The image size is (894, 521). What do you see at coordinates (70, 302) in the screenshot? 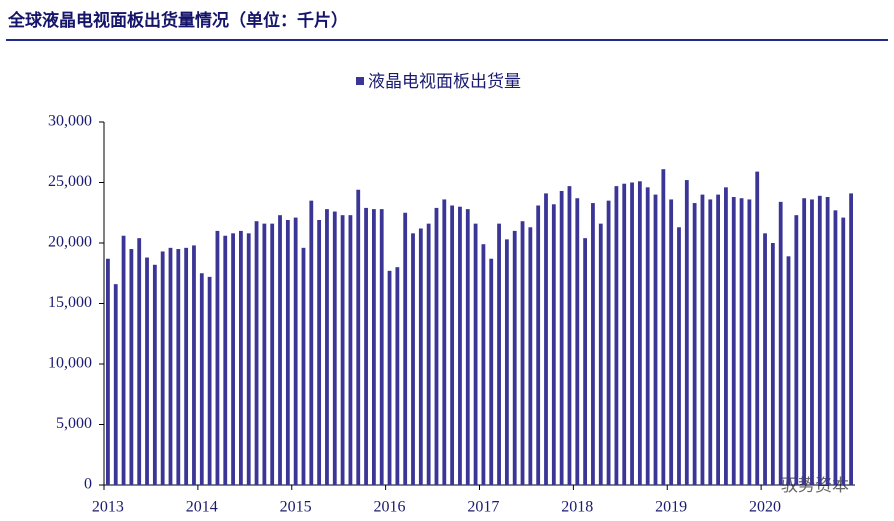
I see `y-tick-label: 15,000` at bounding box center [70, 302].